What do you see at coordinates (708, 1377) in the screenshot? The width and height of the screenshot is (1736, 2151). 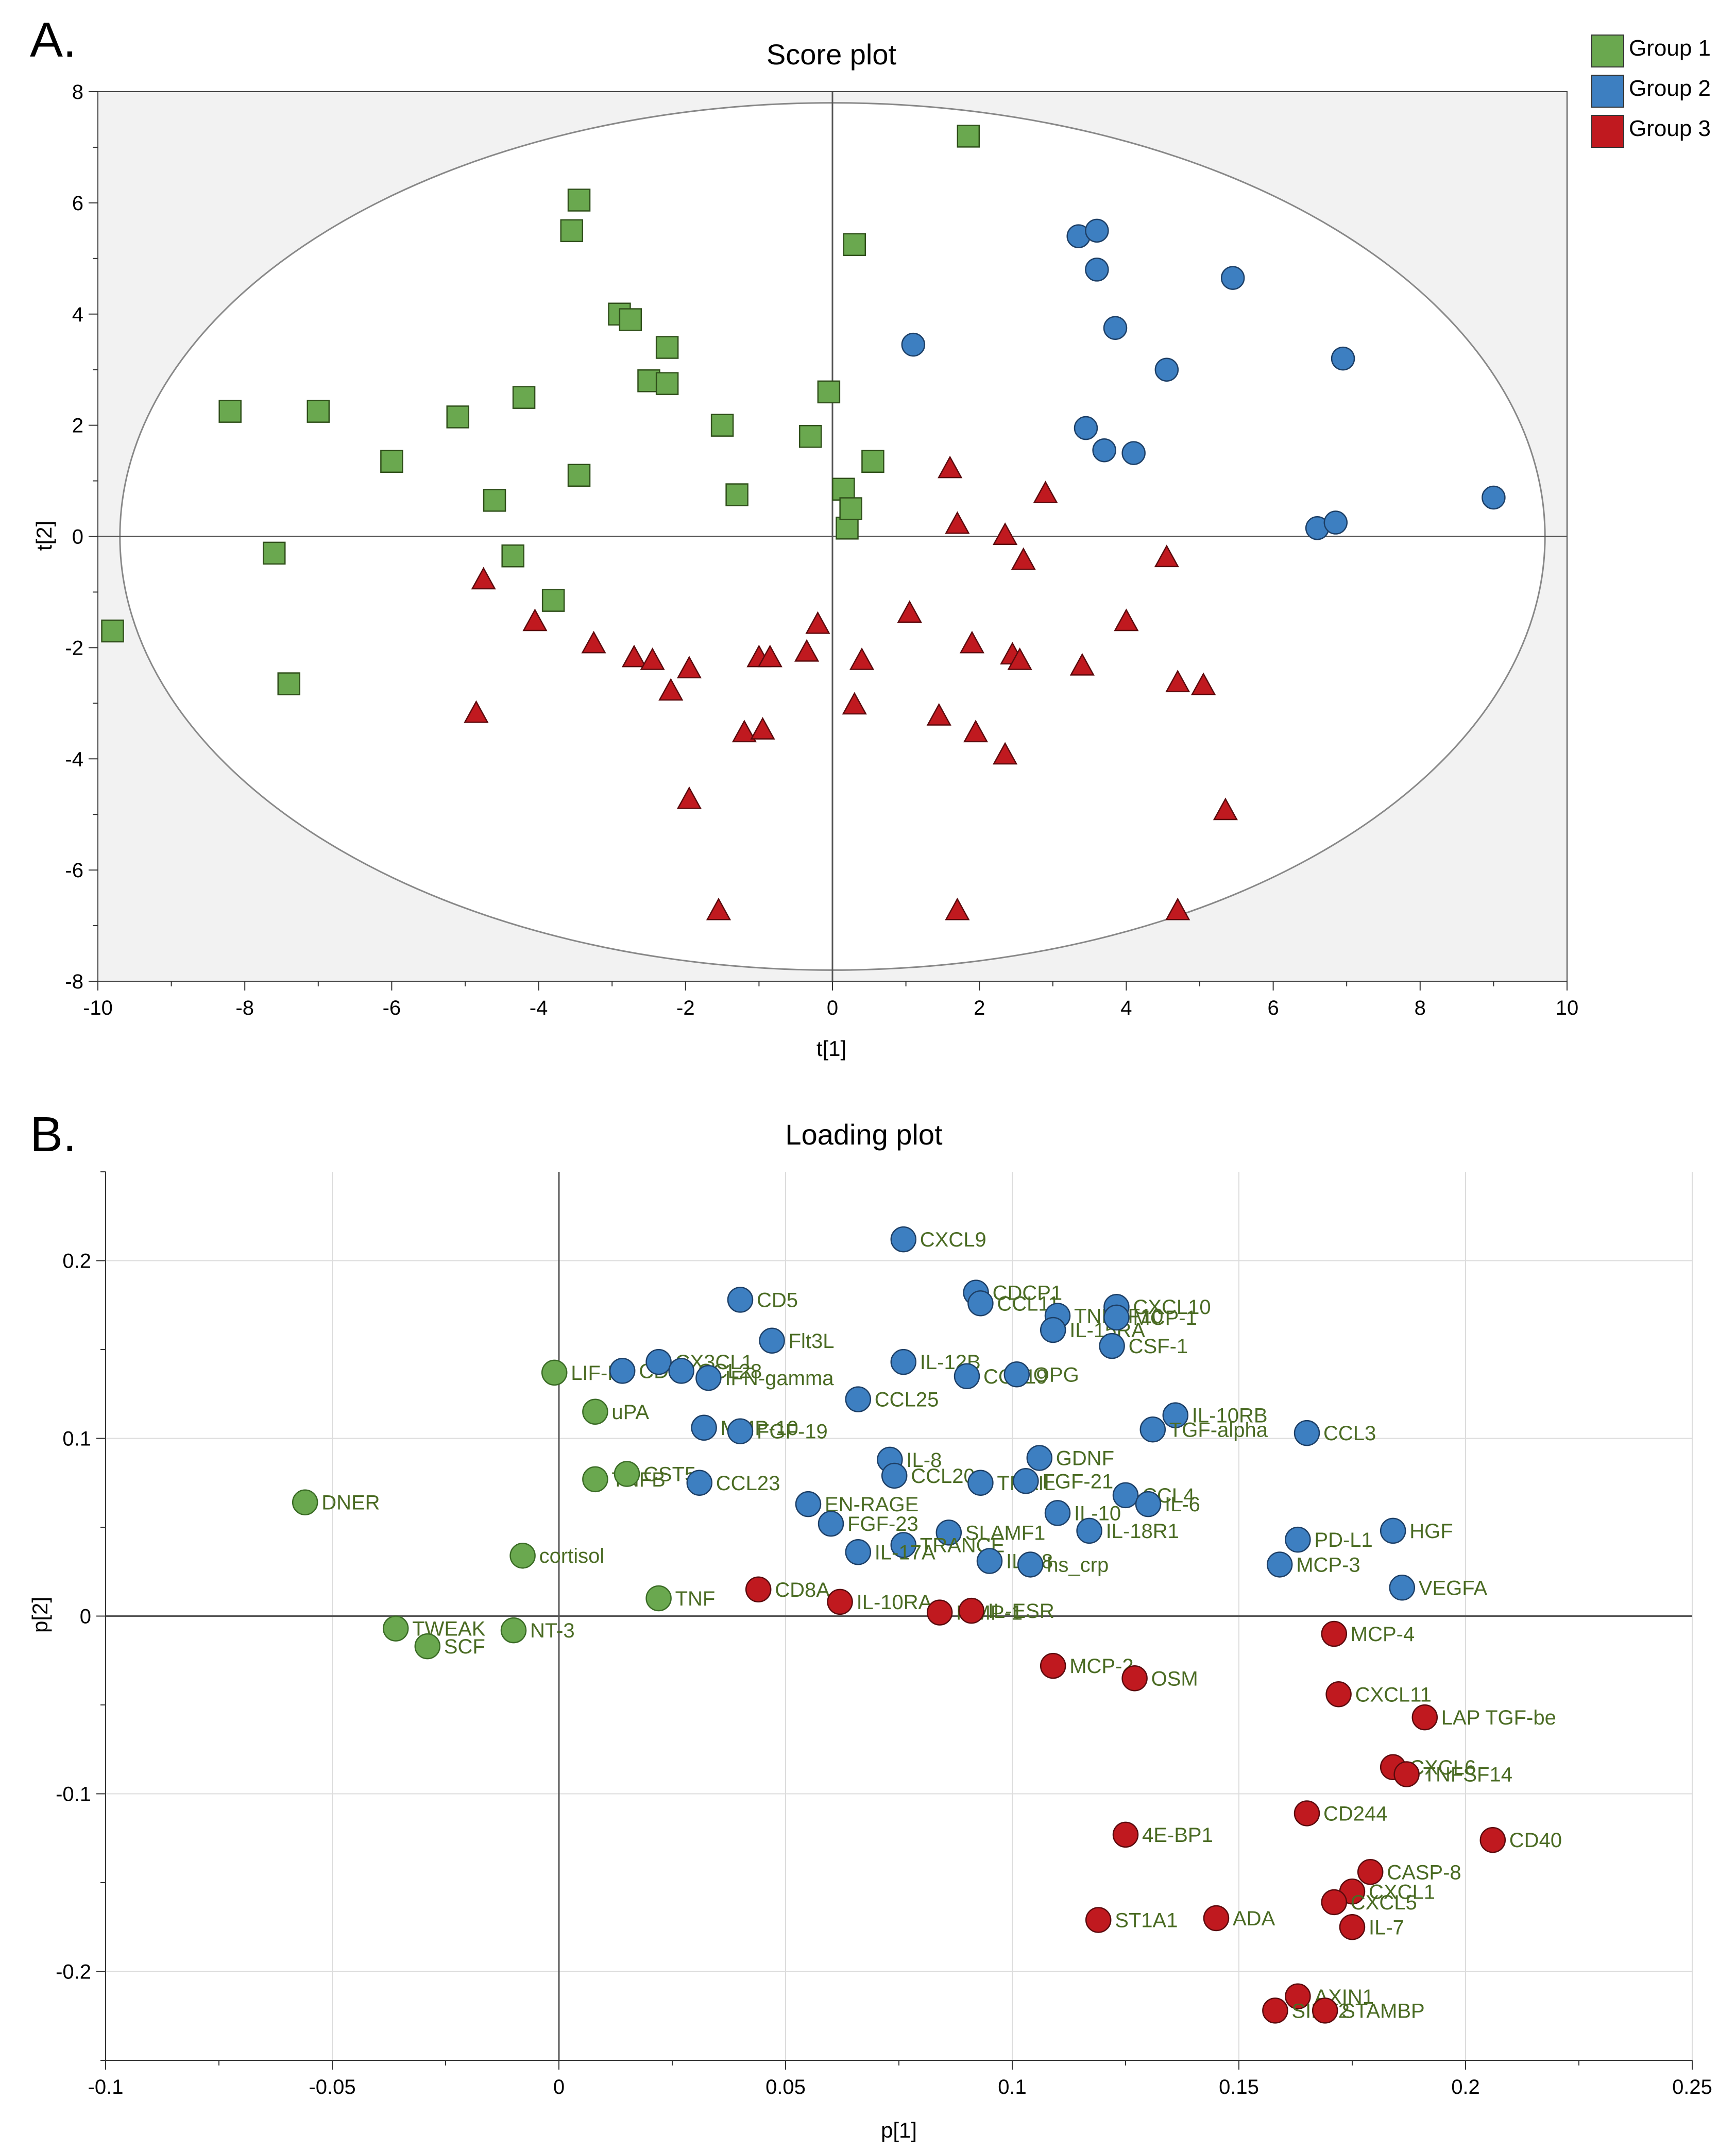 I see `loading-point-ifn-gamma` at bounding box center [708, 1377].